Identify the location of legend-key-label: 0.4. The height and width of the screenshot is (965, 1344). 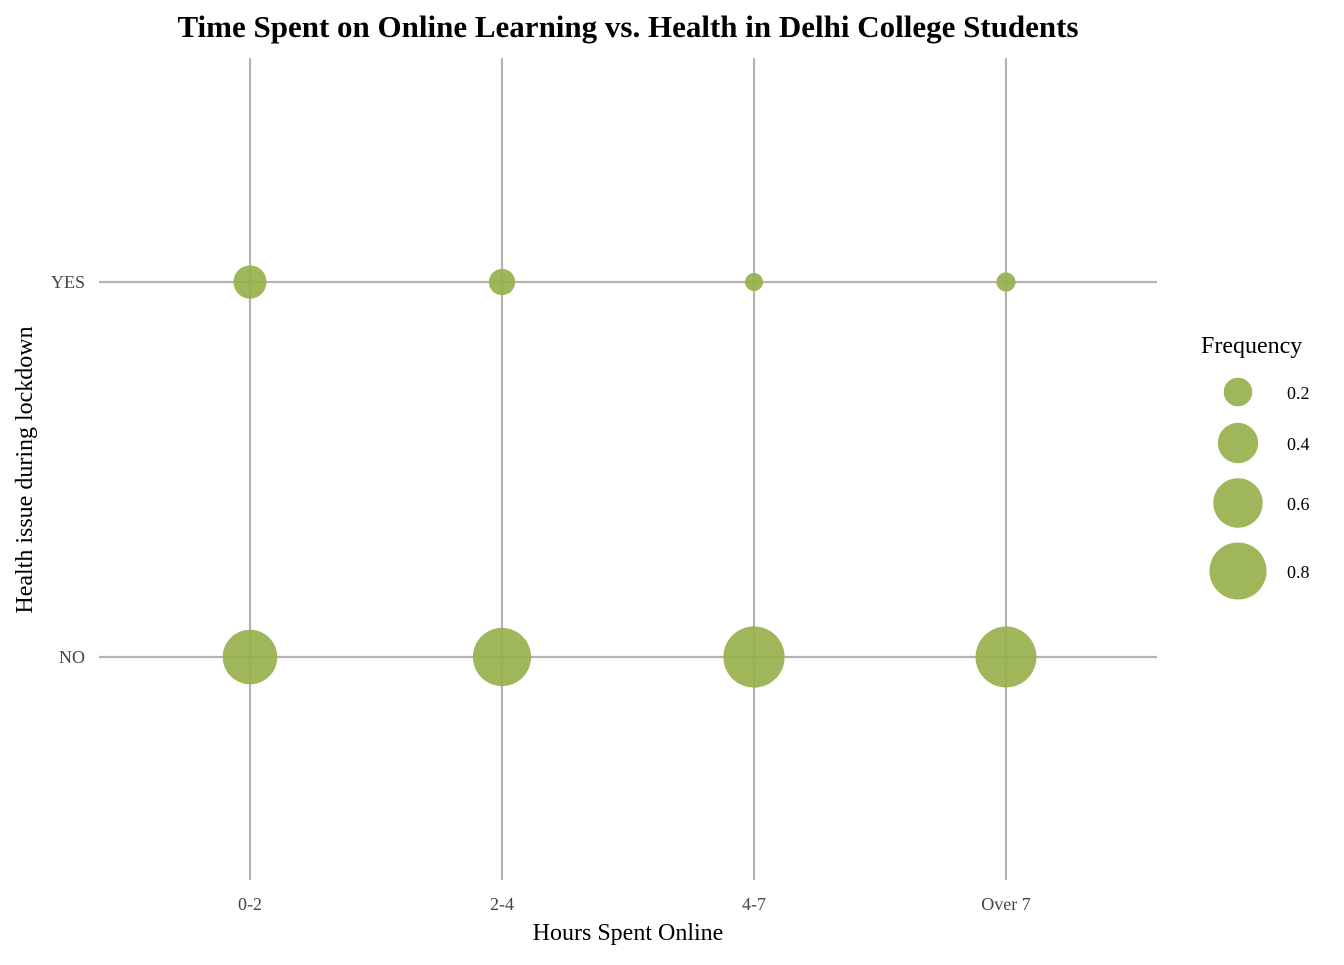
(1298, 444).